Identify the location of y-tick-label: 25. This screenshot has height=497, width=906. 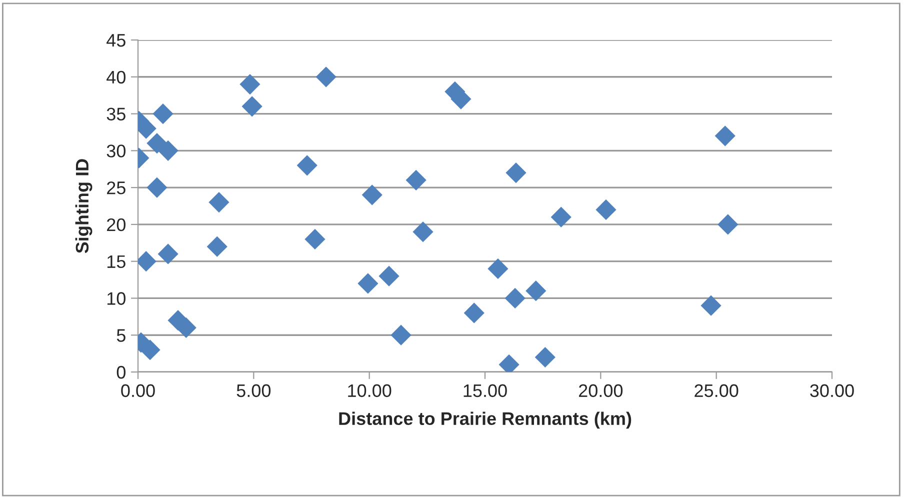
(116, 187).